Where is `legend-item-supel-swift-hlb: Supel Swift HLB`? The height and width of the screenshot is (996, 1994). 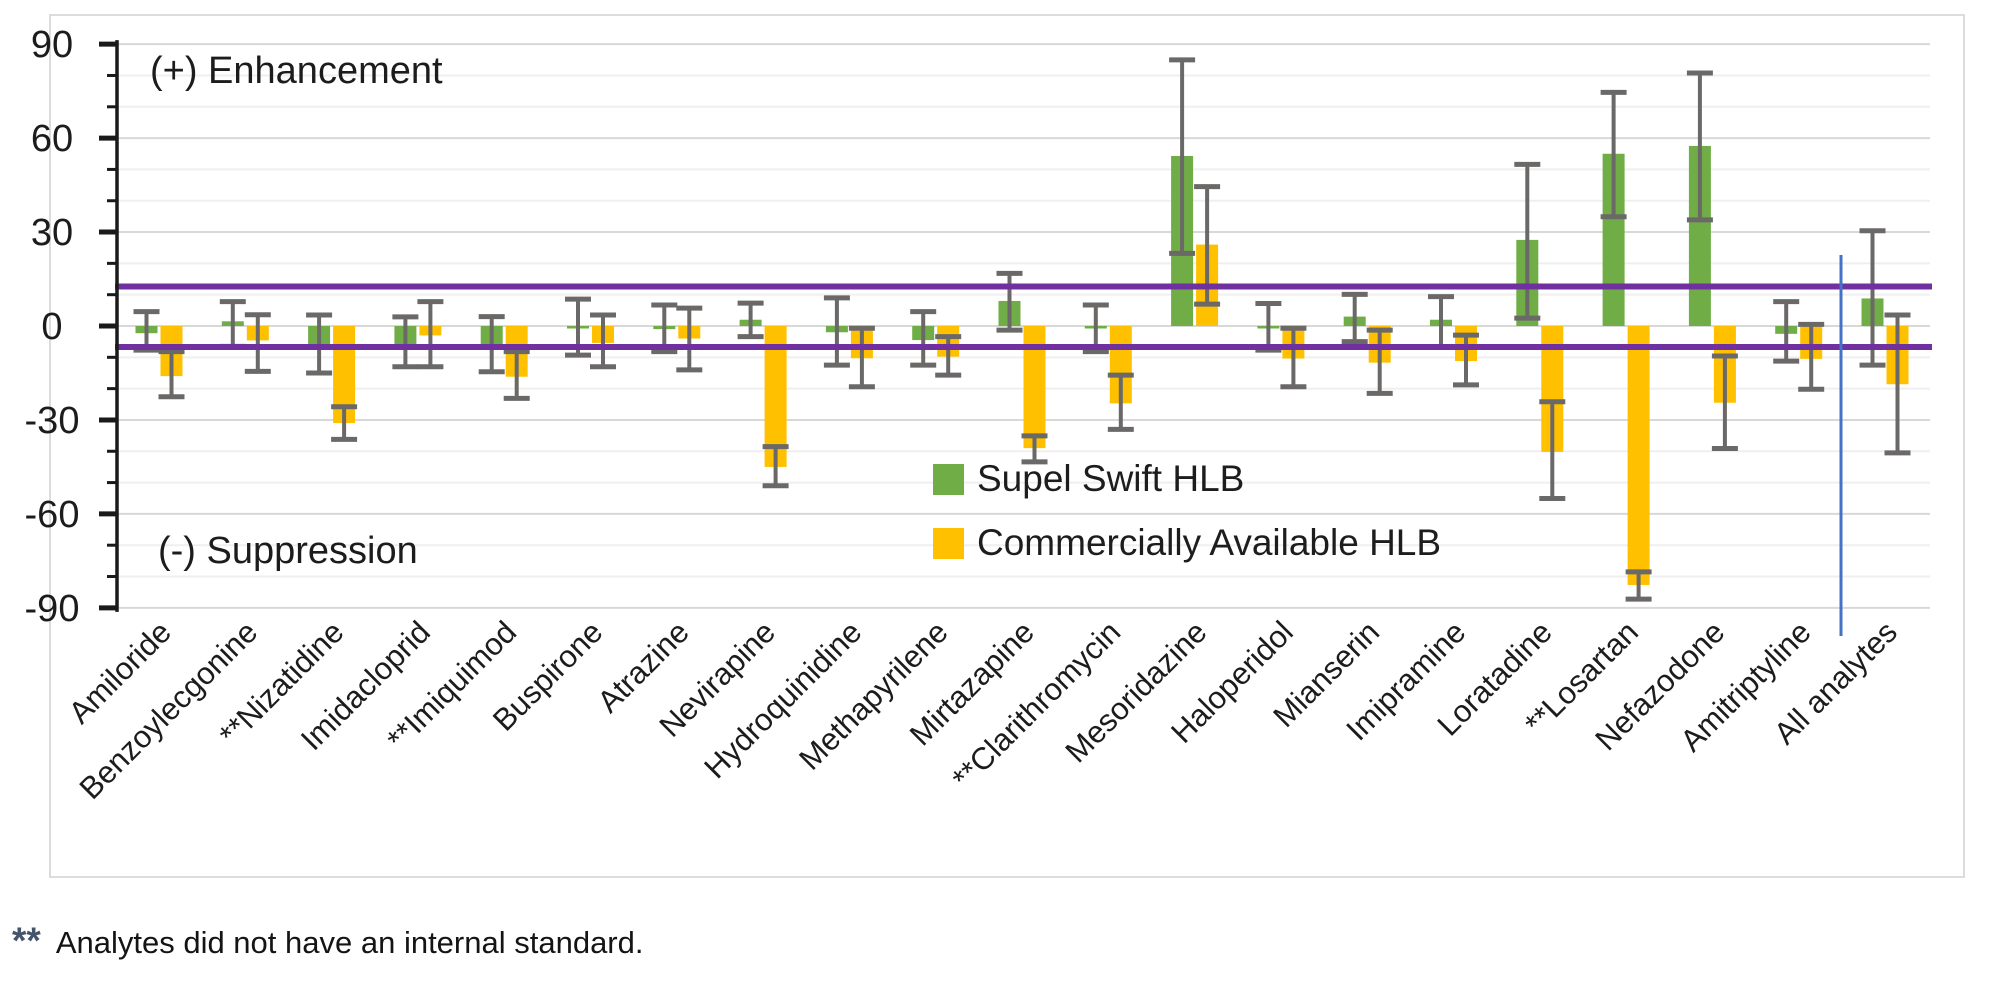 legend-item-supel-swift-hlb: Supel Swift HLB is located at coordinates (1187, 479).